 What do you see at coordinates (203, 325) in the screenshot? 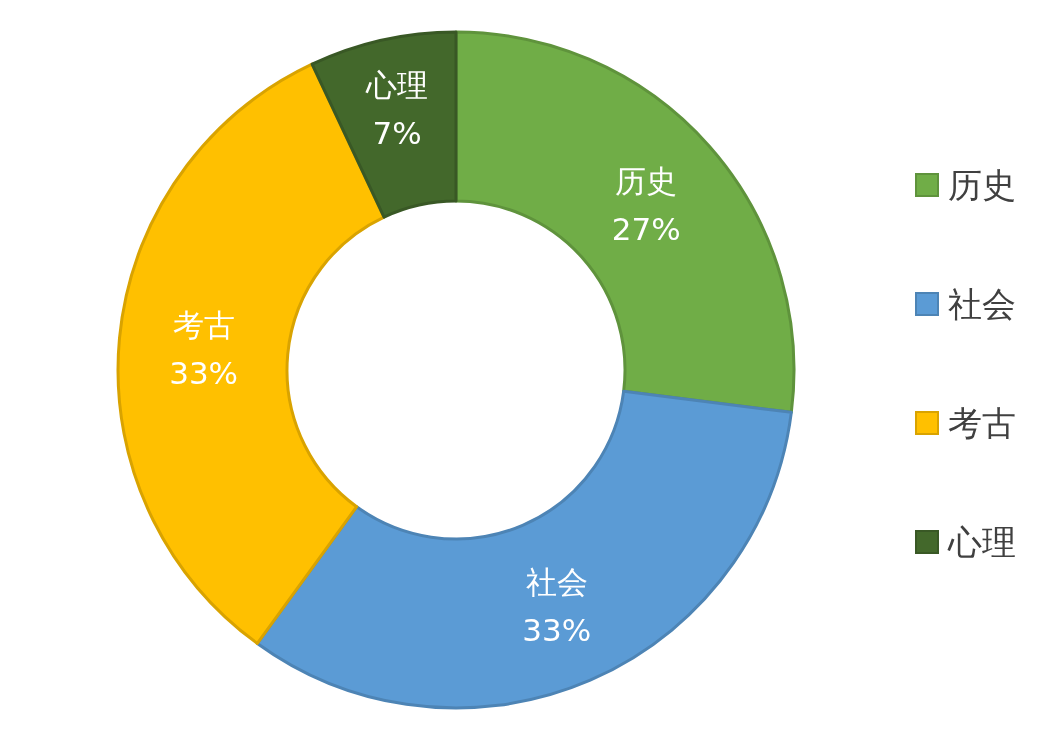
I see `slice-label: 考古` at bounding box center [203, 325].